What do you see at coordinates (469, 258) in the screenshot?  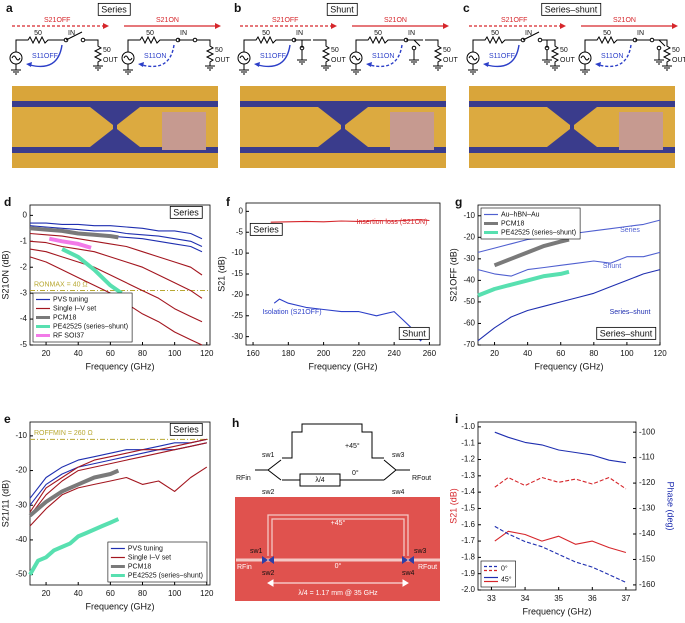 I see `y-tick-label: -30` at bounding box center [469, 258].